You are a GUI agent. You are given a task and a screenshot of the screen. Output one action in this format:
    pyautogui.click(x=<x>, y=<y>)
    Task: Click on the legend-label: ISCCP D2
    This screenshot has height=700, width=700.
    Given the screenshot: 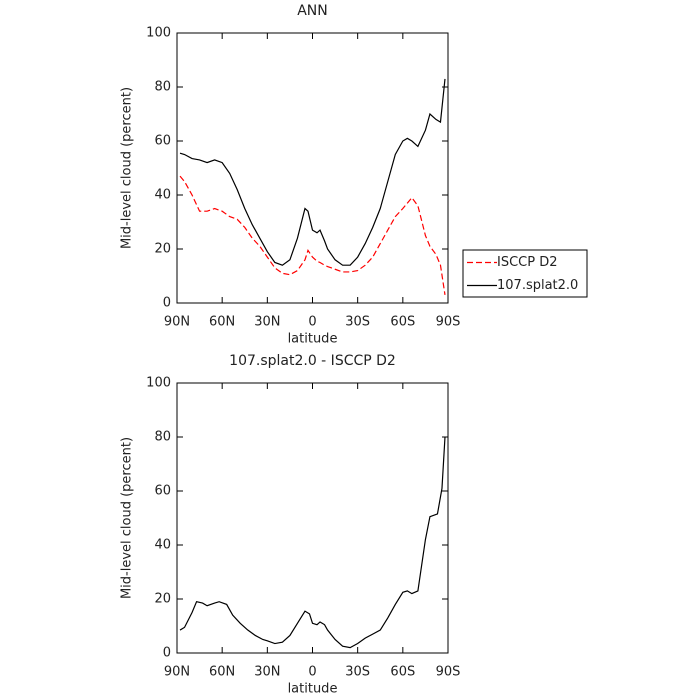 What is the action you would take?
    pyautogui.click(x=527, y=262)
    